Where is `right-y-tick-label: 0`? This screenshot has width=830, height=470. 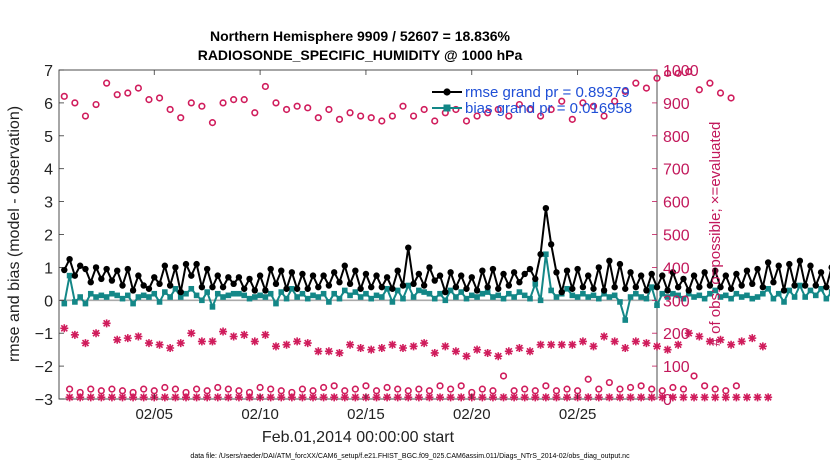
right-y-tick-label: 0 is located at coordinates (667, 400).